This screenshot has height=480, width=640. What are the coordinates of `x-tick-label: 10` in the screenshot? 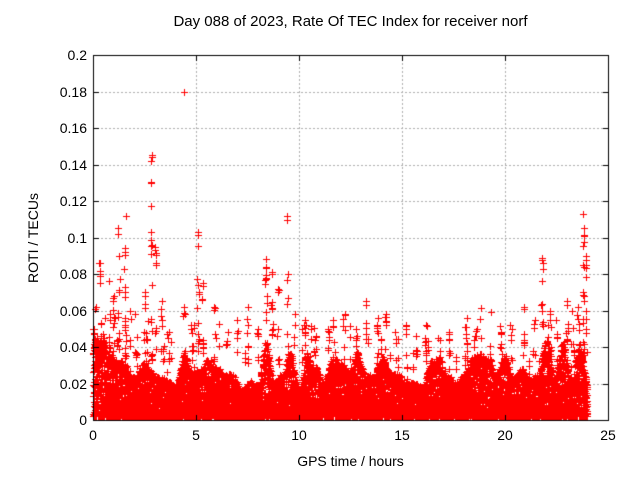 It's located at (299, 435).